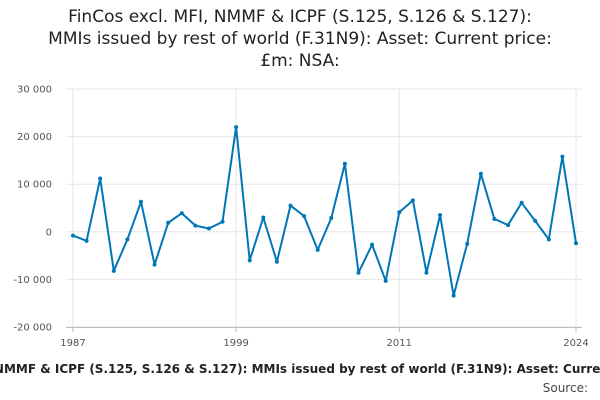 This screenshot has width=600, height=400. Describe the element at coordinates (32, 280) in the screenshot. I see `y-tick-label: -10 000` at that location.